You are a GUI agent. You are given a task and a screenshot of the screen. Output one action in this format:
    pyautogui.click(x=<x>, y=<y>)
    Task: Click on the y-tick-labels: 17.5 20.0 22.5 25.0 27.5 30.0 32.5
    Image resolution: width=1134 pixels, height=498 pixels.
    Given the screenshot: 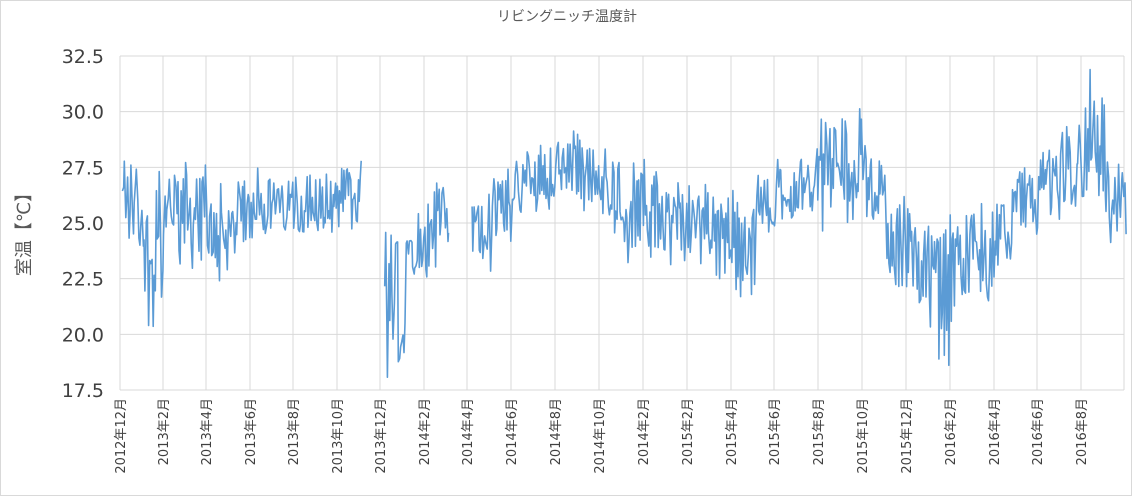 What is the action you would take?
    pyautogui.click(x=83, y=224)
    